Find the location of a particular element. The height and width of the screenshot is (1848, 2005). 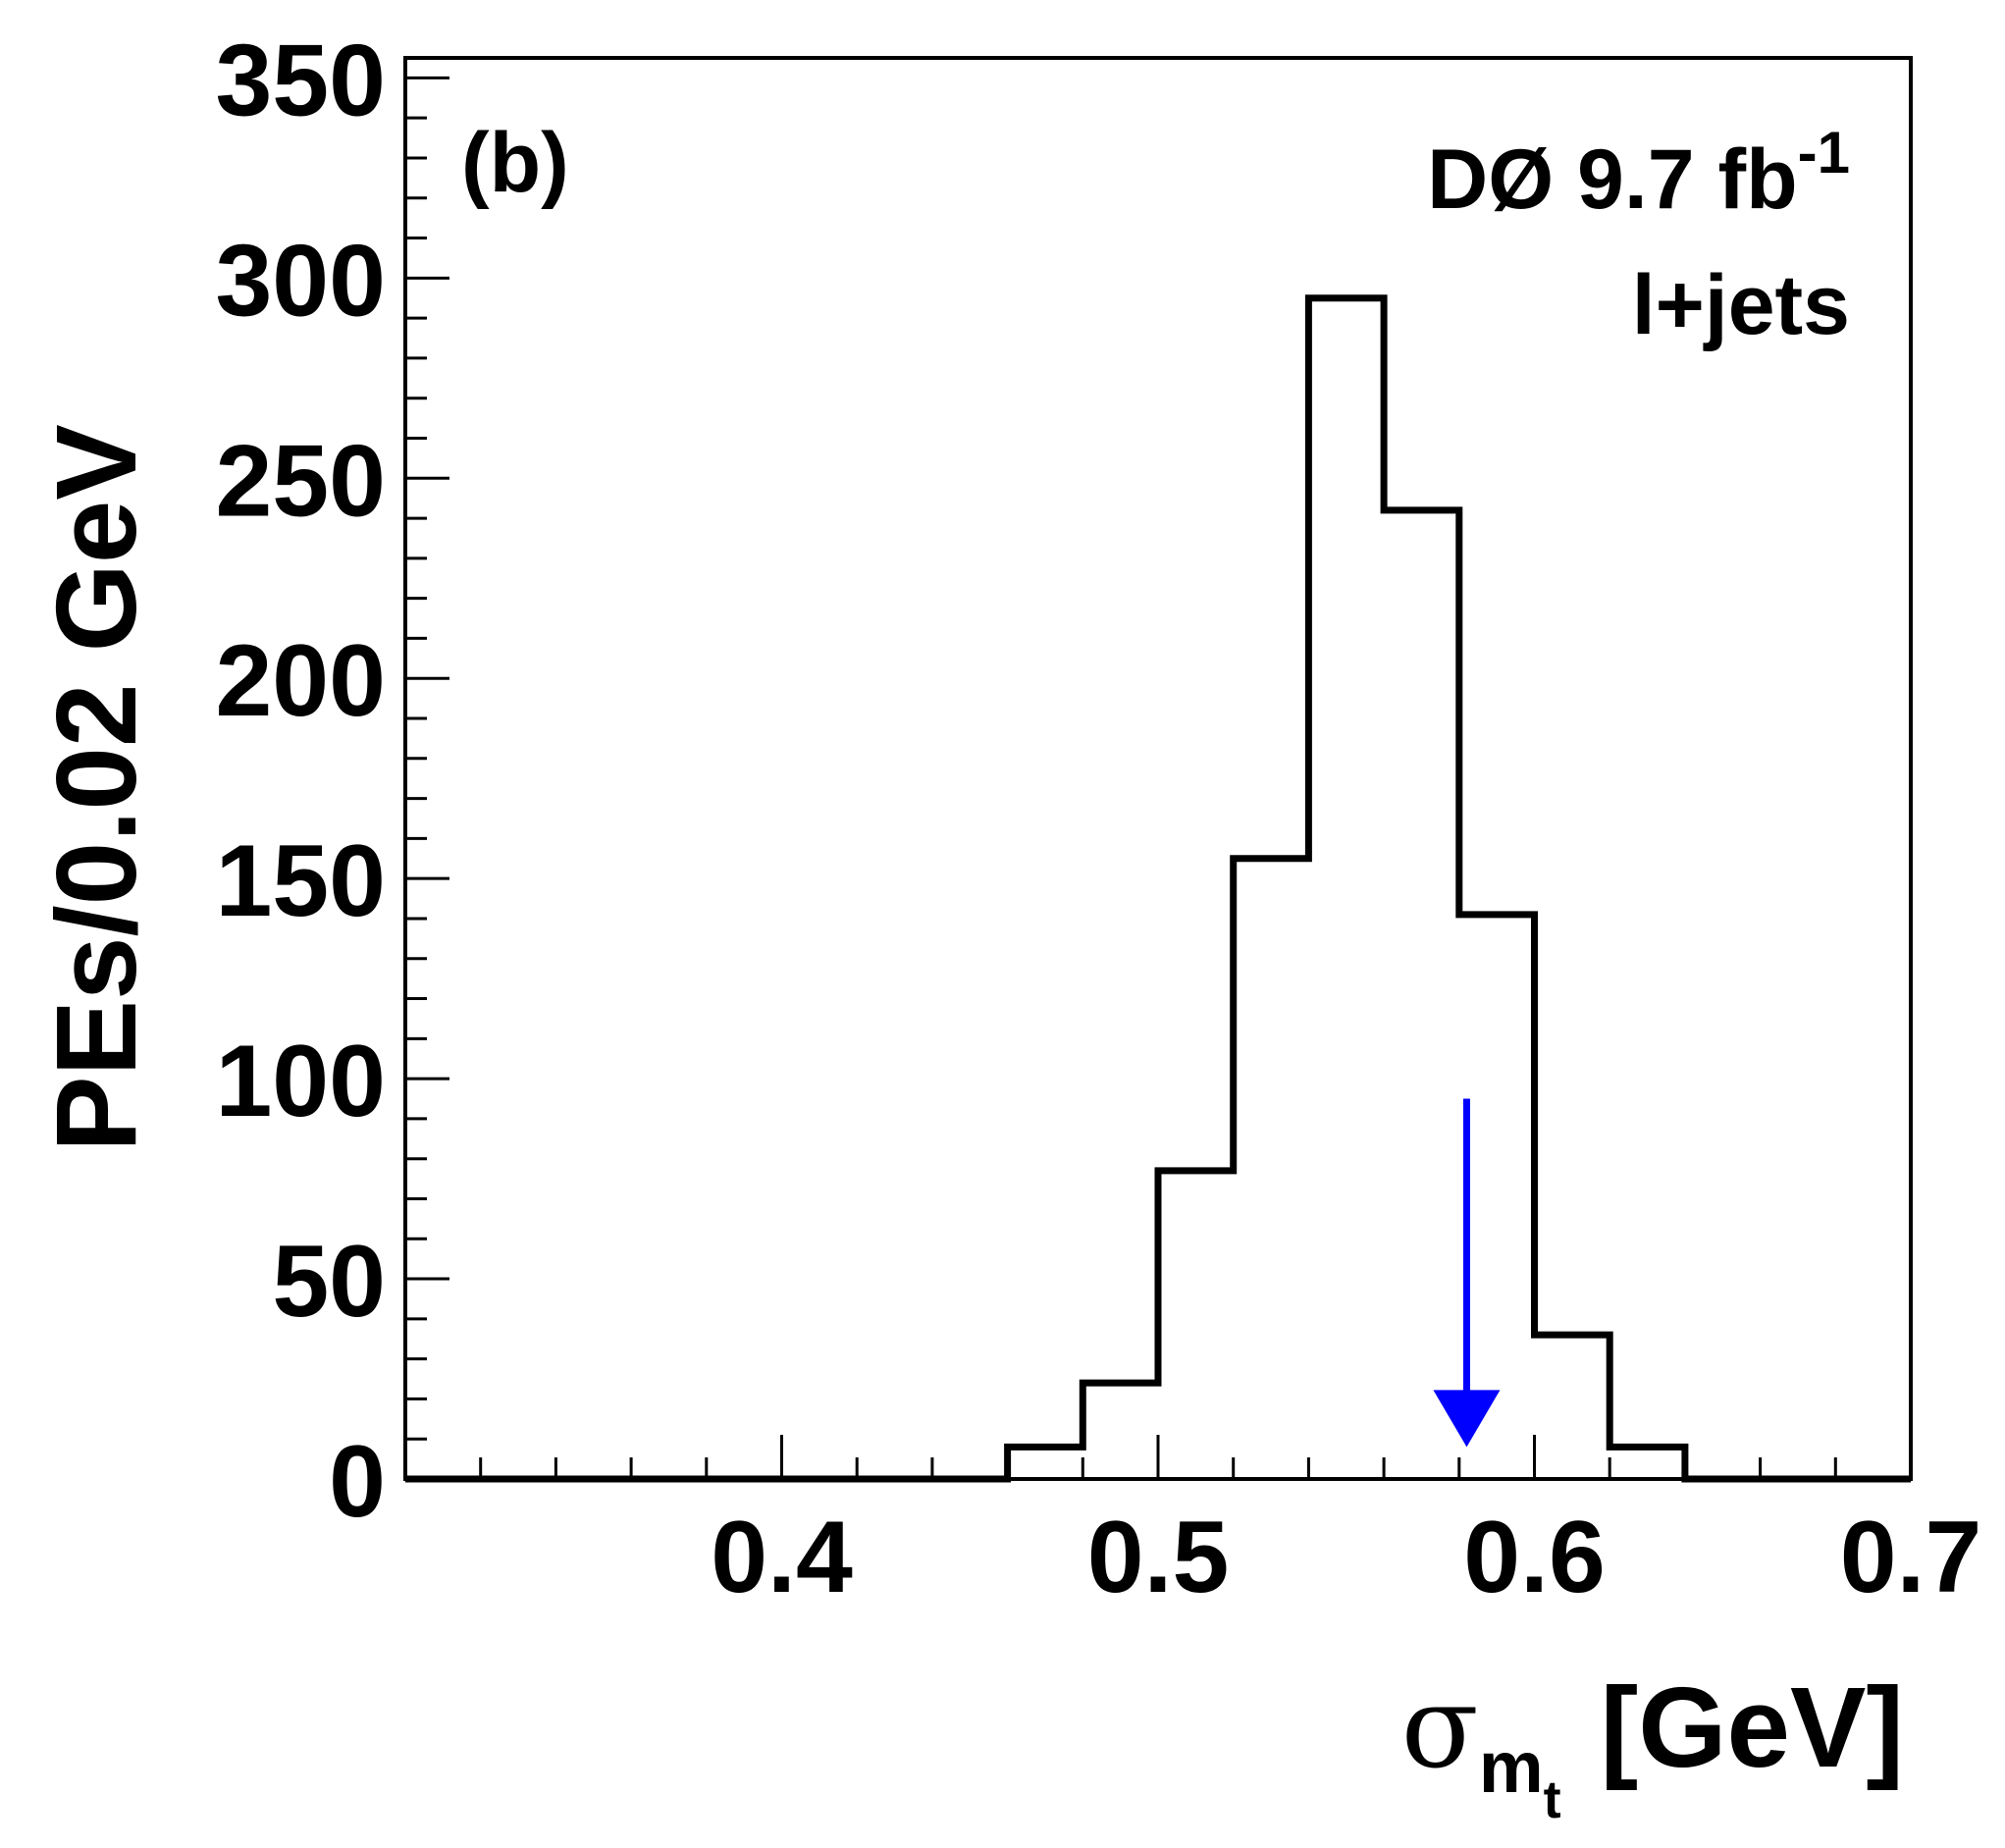

experiment-label: DØ 9.7 fb-1 is located at coordinates (1638, 174).